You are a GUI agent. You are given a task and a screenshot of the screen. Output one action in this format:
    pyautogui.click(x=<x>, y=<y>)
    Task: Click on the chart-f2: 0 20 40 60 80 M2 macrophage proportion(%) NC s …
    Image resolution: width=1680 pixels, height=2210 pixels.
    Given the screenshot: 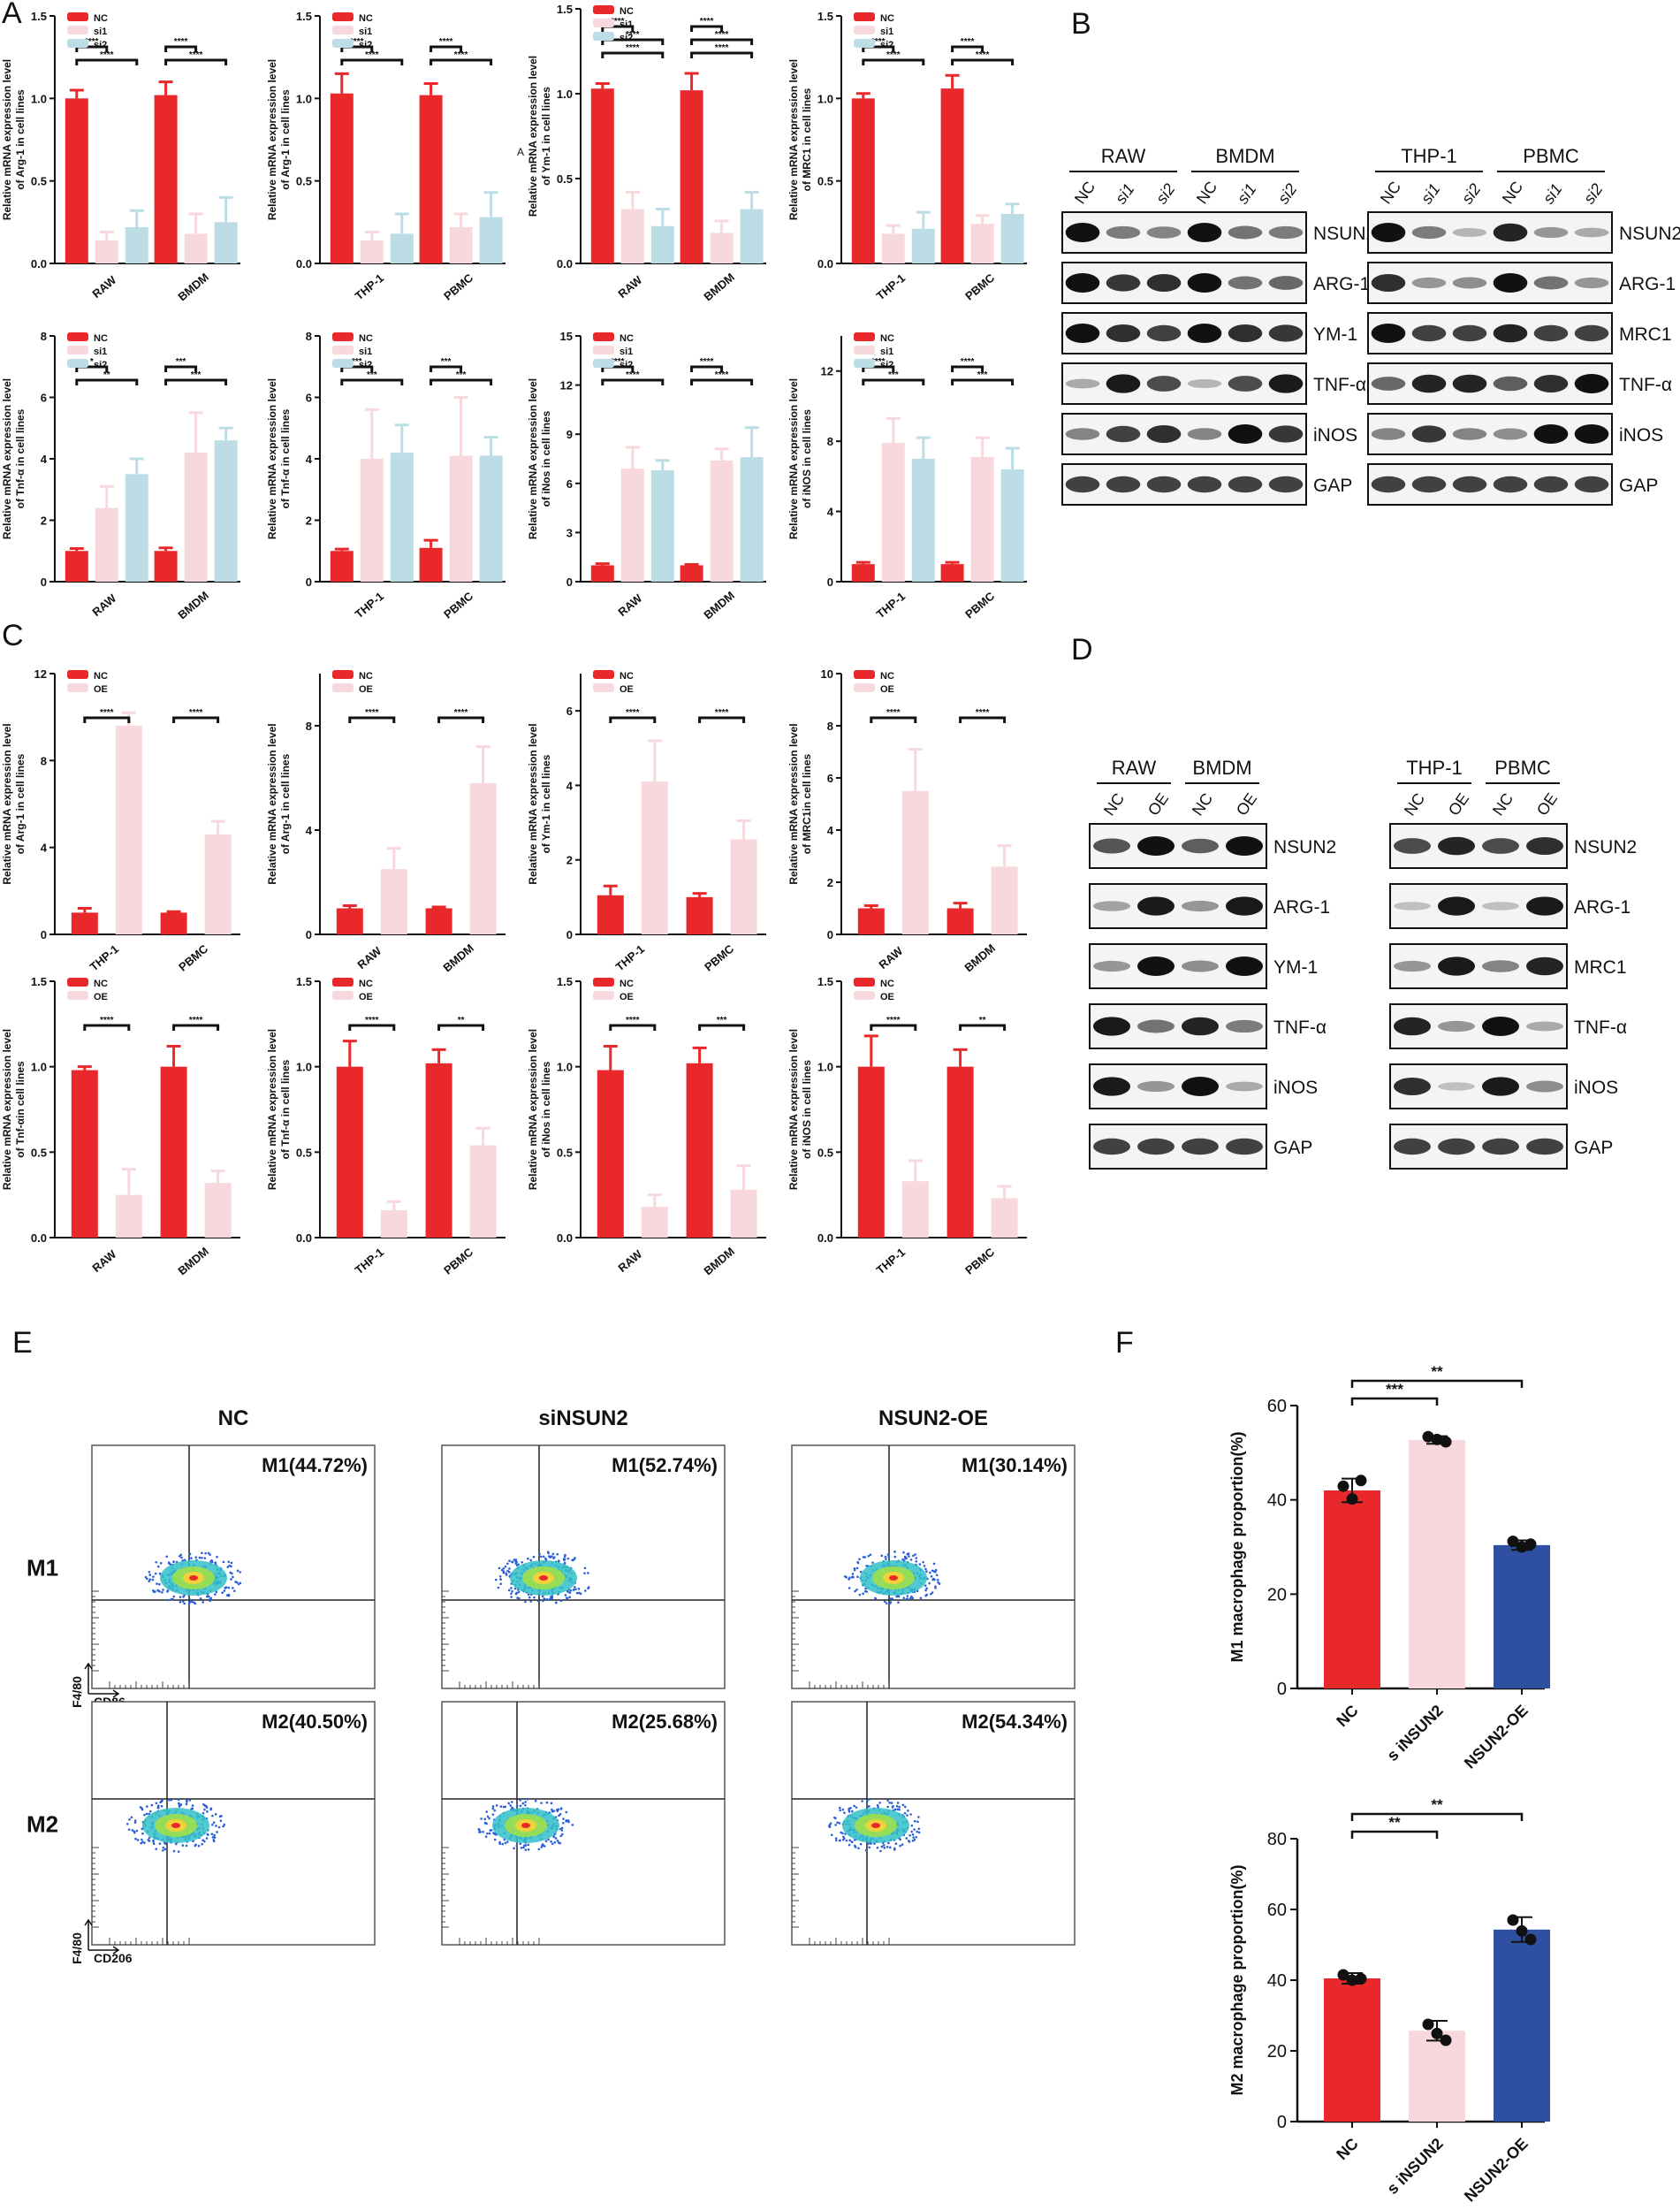 What is the action you would take?
    pyautogui.click(x=1389, y=2001)
    